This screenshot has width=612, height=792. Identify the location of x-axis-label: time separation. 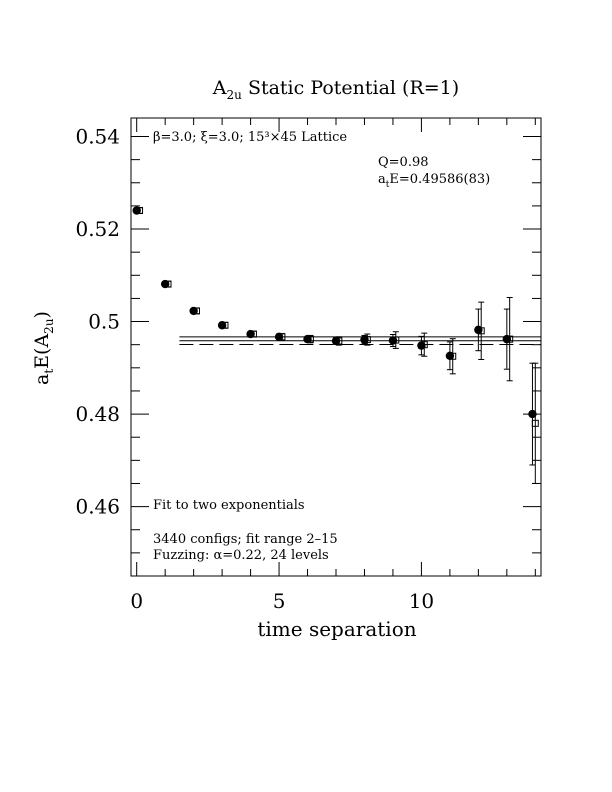
(336, 629).